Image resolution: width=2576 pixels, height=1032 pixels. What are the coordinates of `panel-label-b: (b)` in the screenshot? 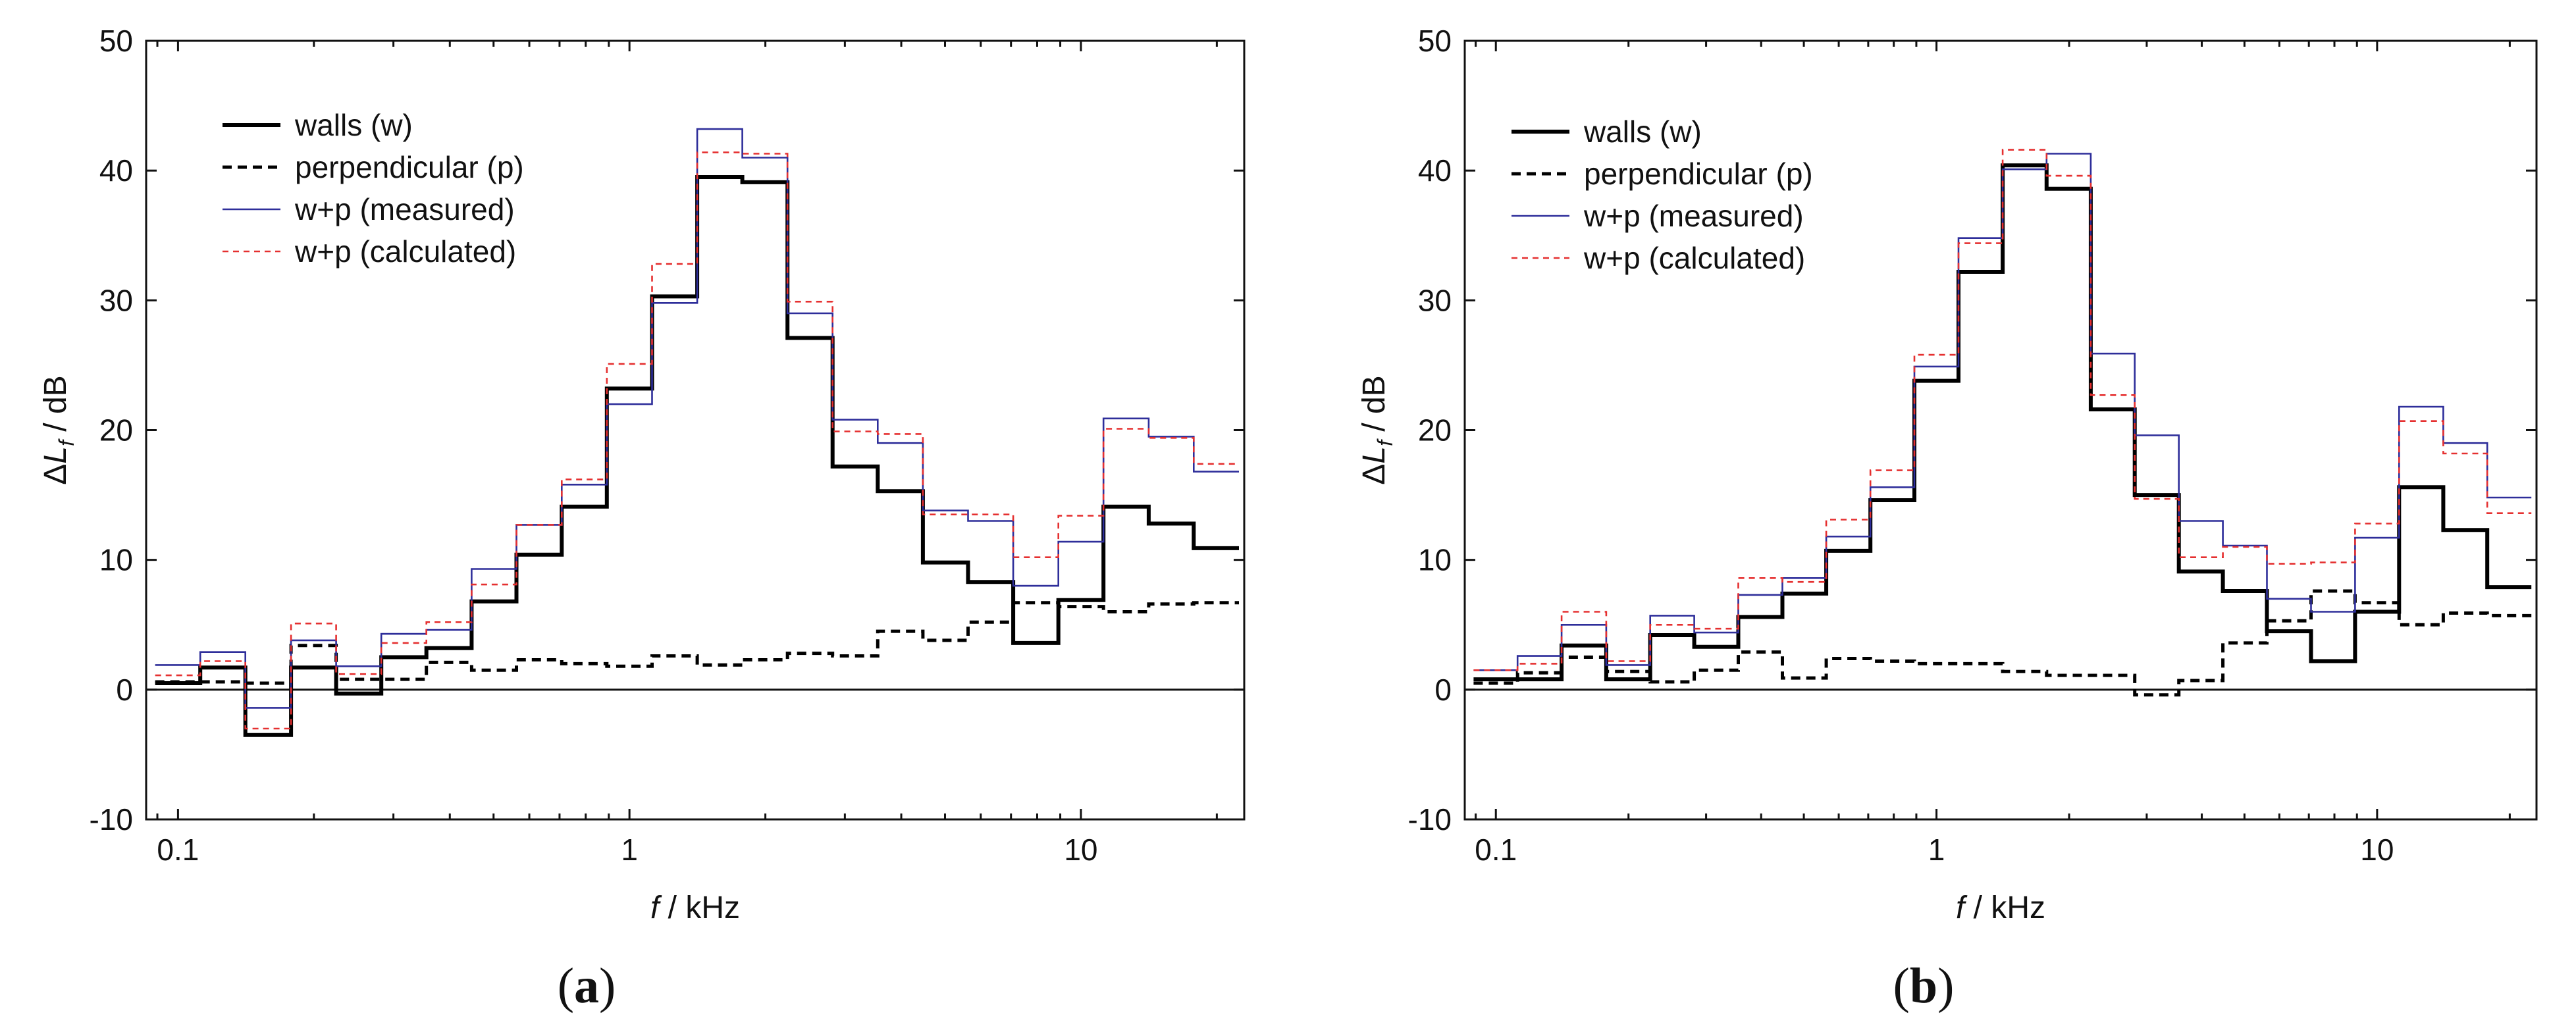 It's located at (1924, 986).